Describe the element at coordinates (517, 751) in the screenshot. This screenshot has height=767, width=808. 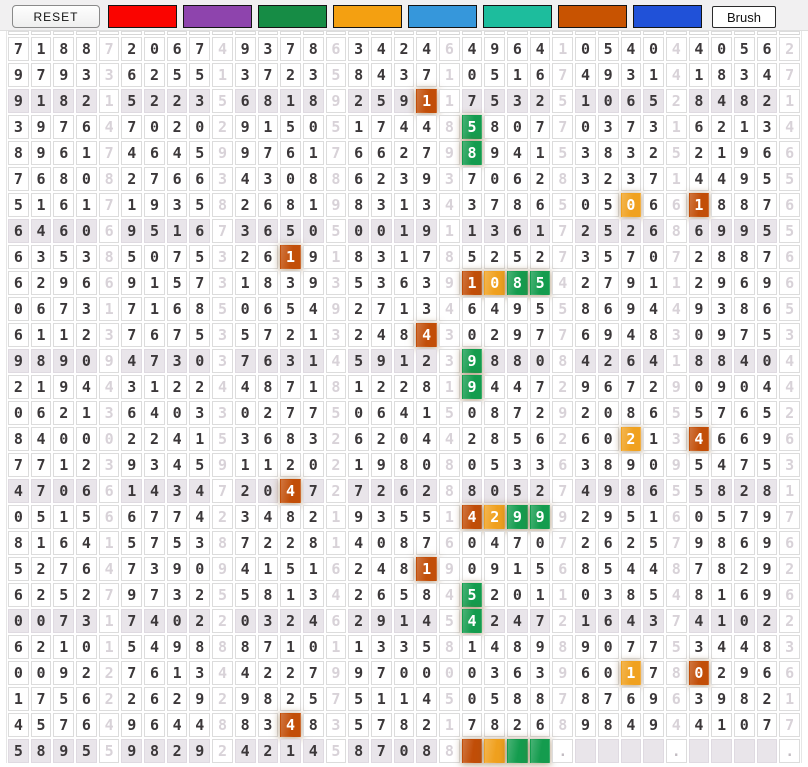
I see `painted-cell` at that location.